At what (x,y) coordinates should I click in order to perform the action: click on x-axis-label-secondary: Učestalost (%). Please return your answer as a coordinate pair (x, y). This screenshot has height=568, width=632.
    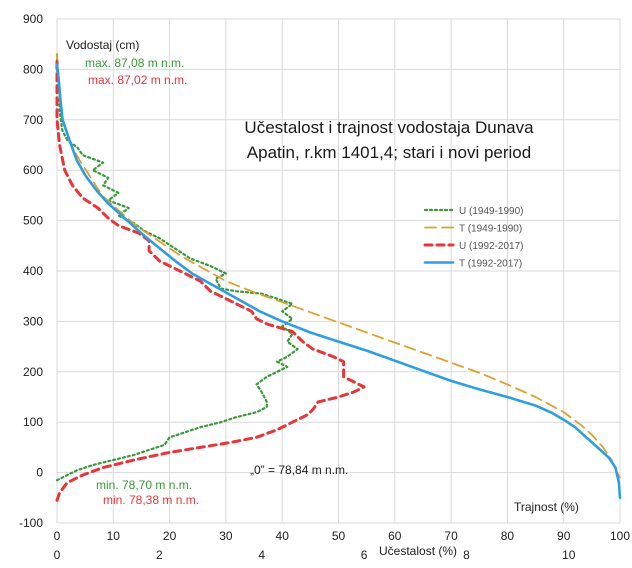
    Looking at the image, I should click on (418, 551).